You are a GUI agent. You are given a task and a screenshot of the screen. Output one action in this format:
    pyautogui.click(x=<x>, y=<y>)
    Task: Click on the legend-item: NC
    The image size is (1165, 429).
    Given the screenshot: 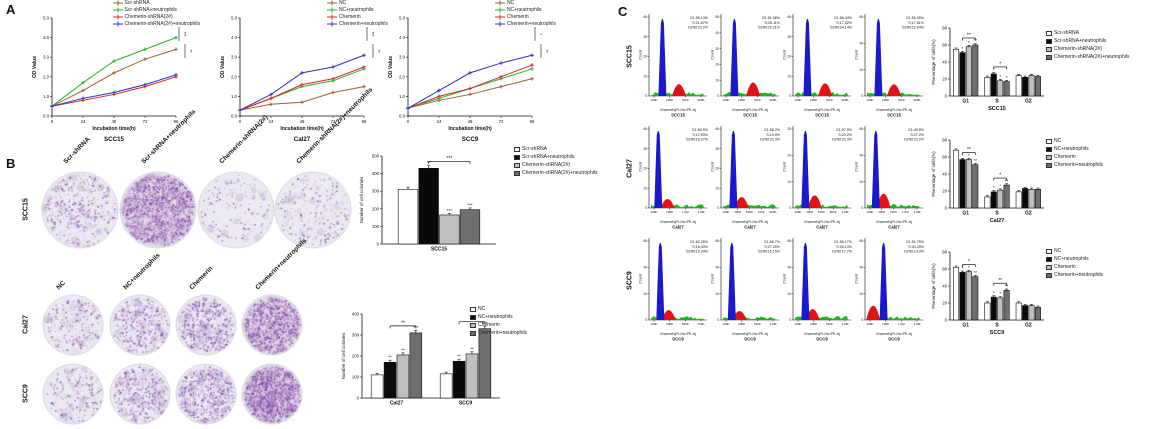 What is the action you would take?
    pyautogui.click(x=1074, y=141)
    